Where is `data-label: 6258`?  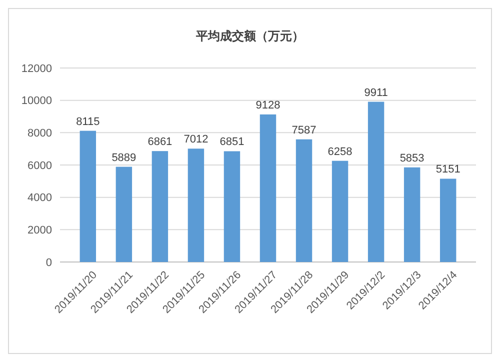
data-label: 6258 is located at coordinates (340, 152).